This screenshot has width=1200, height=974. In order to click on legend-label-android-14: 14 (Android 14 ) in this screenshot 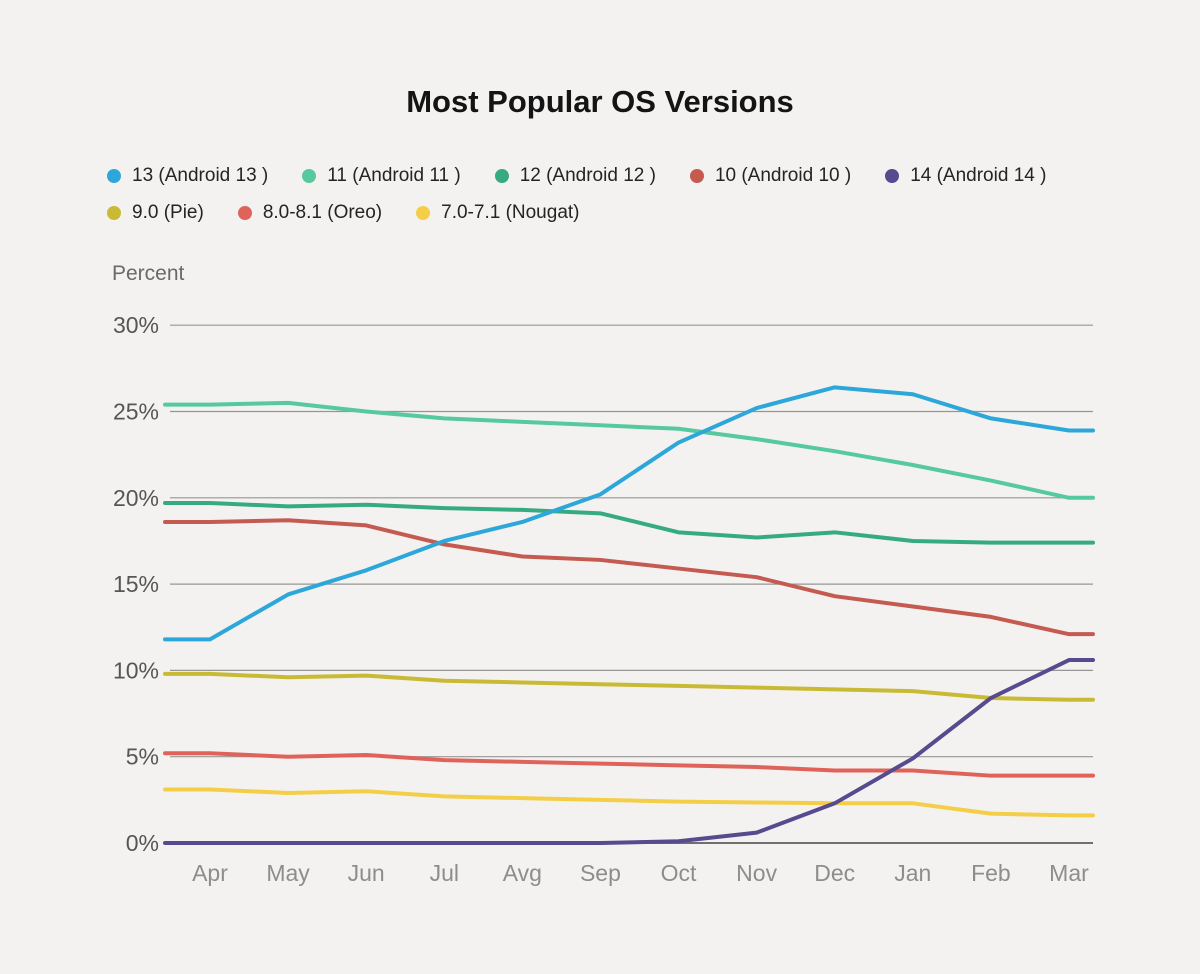, I will do `click(978, 175)`.